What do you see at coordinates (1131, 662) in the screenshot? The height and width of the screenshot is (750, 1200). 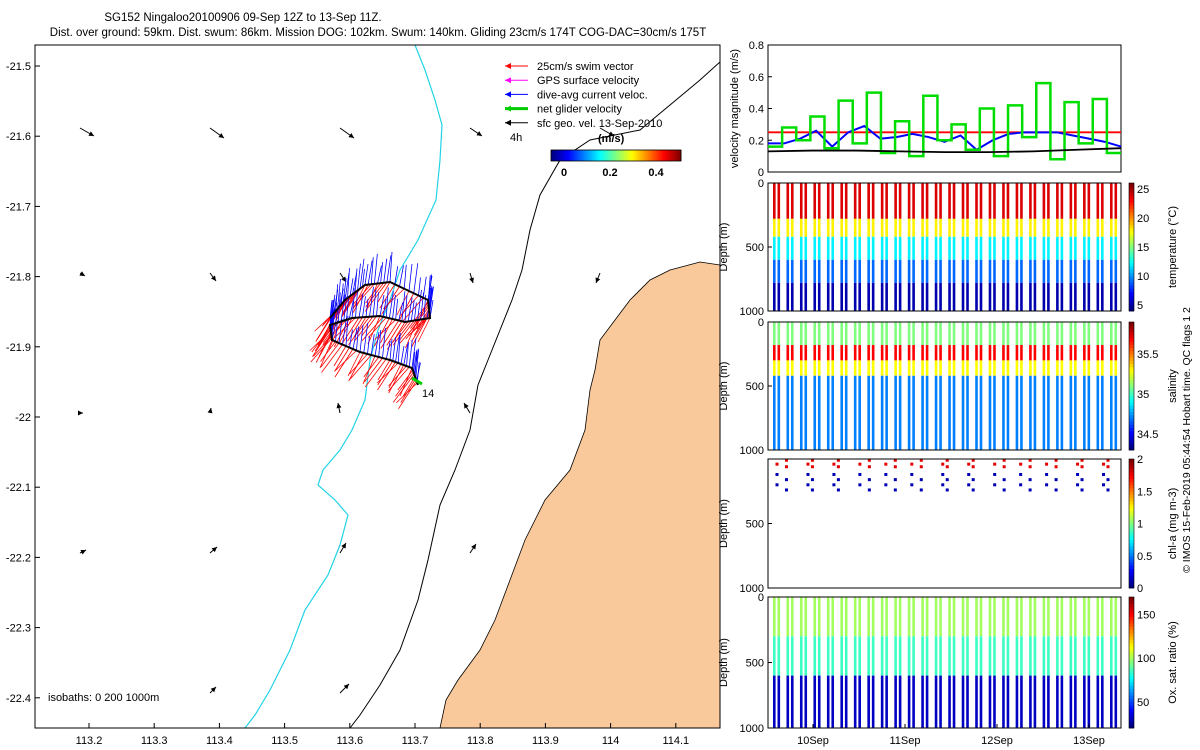 I see `section-colorbar-frame` at bounding box center [1131, 662].